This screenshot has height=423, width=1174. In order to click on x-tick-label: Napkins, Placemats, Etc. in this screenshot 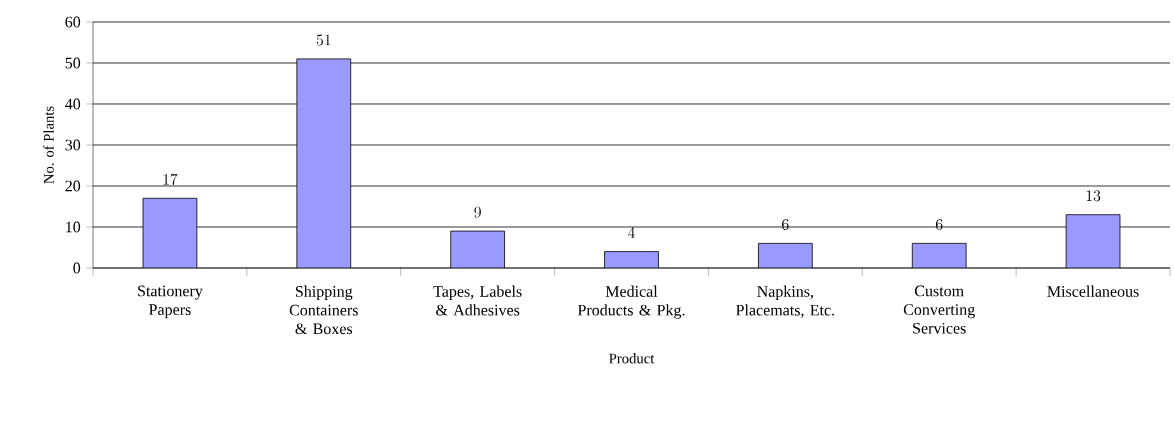, I will do `click(785, 301)`.